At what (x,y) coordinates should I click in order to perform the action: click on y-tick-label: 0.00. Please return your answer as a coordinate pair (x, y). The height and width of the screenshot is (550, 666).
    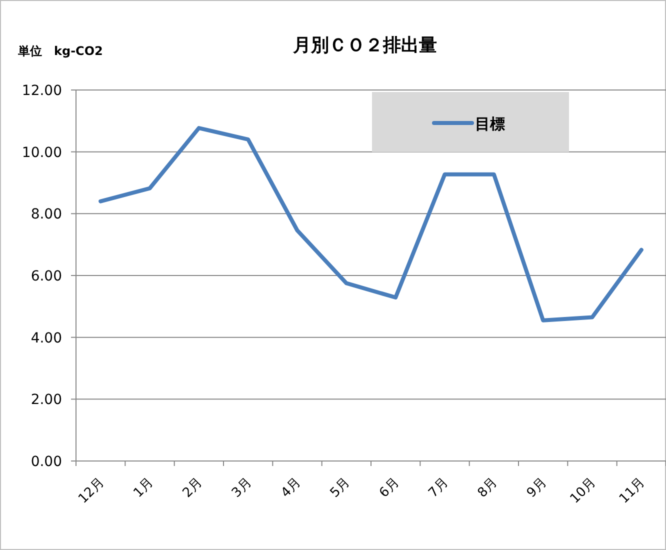
    Looking at the image, I should click on (46, 462).